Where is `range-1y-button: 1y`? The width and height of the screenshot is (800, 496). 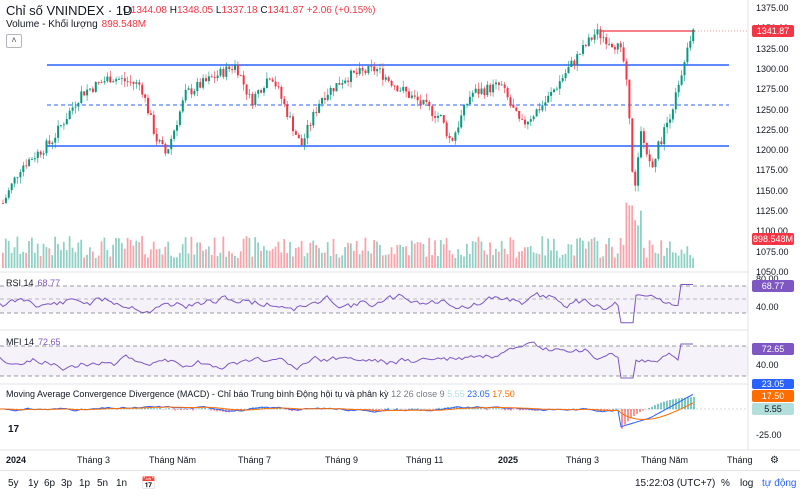 range-1y-button: 1y is located at coordinates (33, 483).